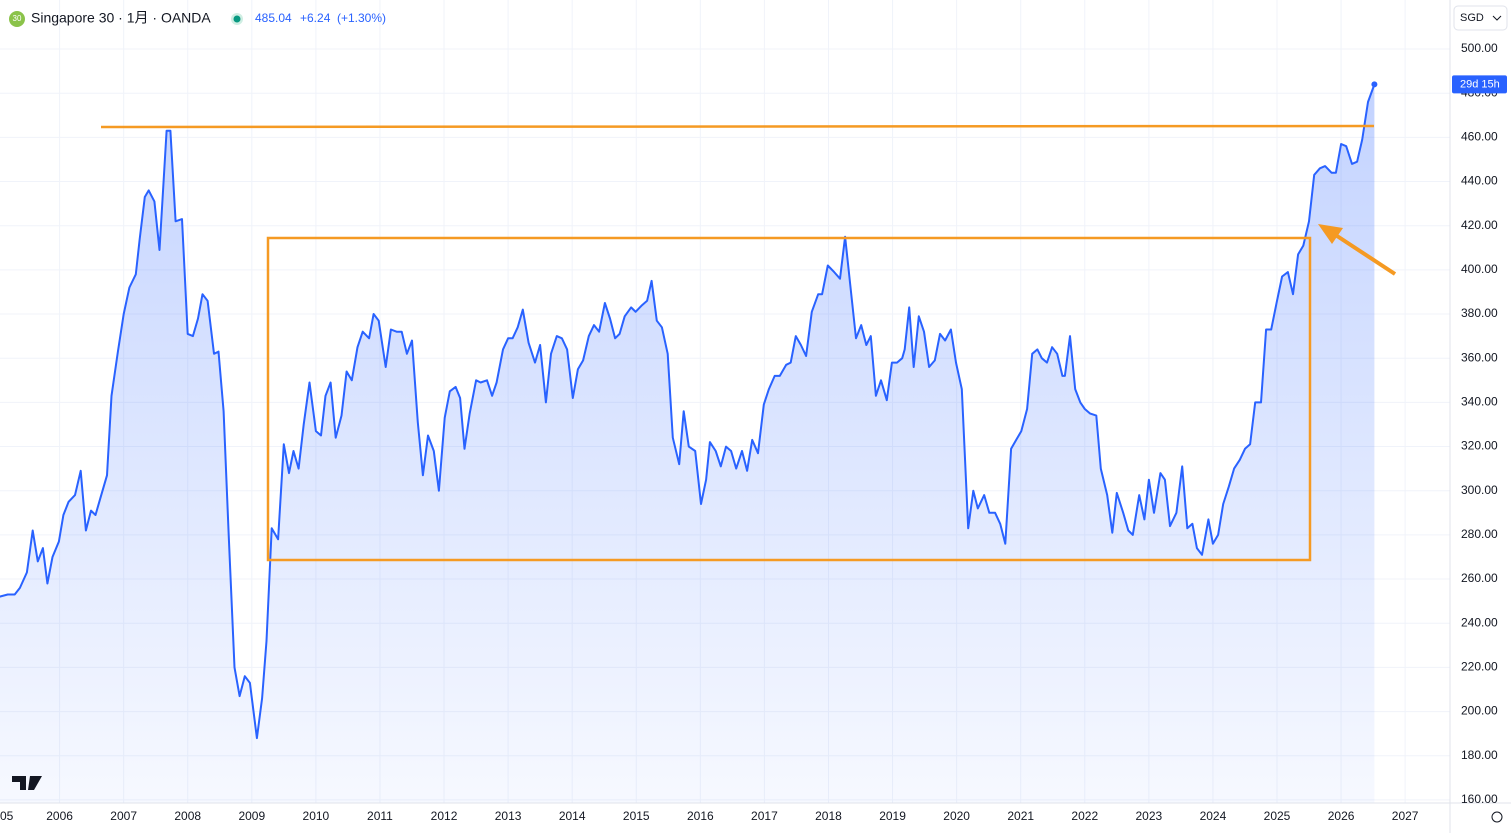 The image size is (1511, 833). I want to click on y-tick-label: 240.00, so click(1479, 622).